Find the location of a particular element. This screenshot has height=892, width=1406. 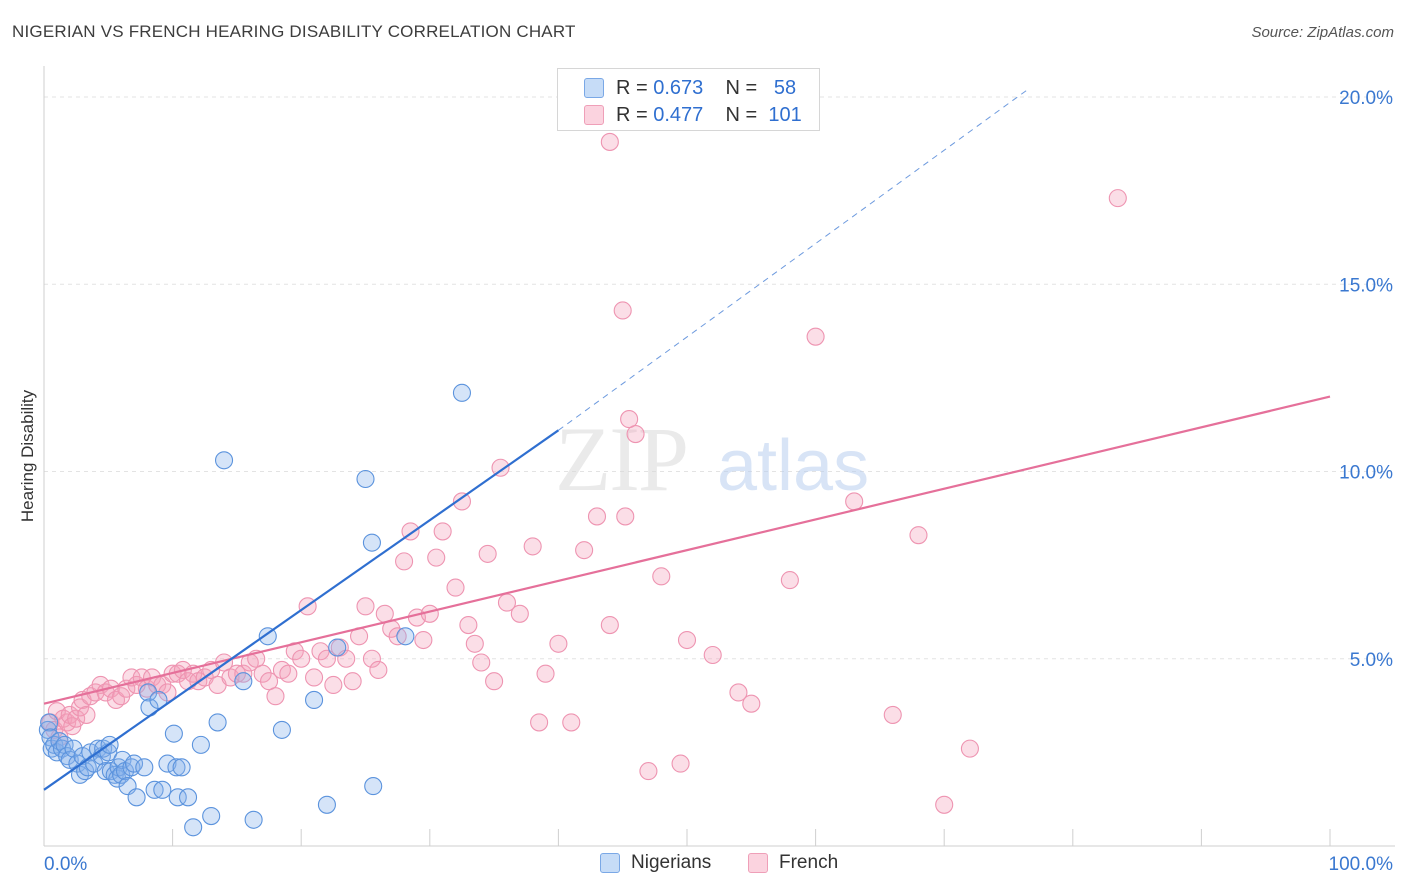

nigerians-legend-swatch is located at coordinates (610, 863).